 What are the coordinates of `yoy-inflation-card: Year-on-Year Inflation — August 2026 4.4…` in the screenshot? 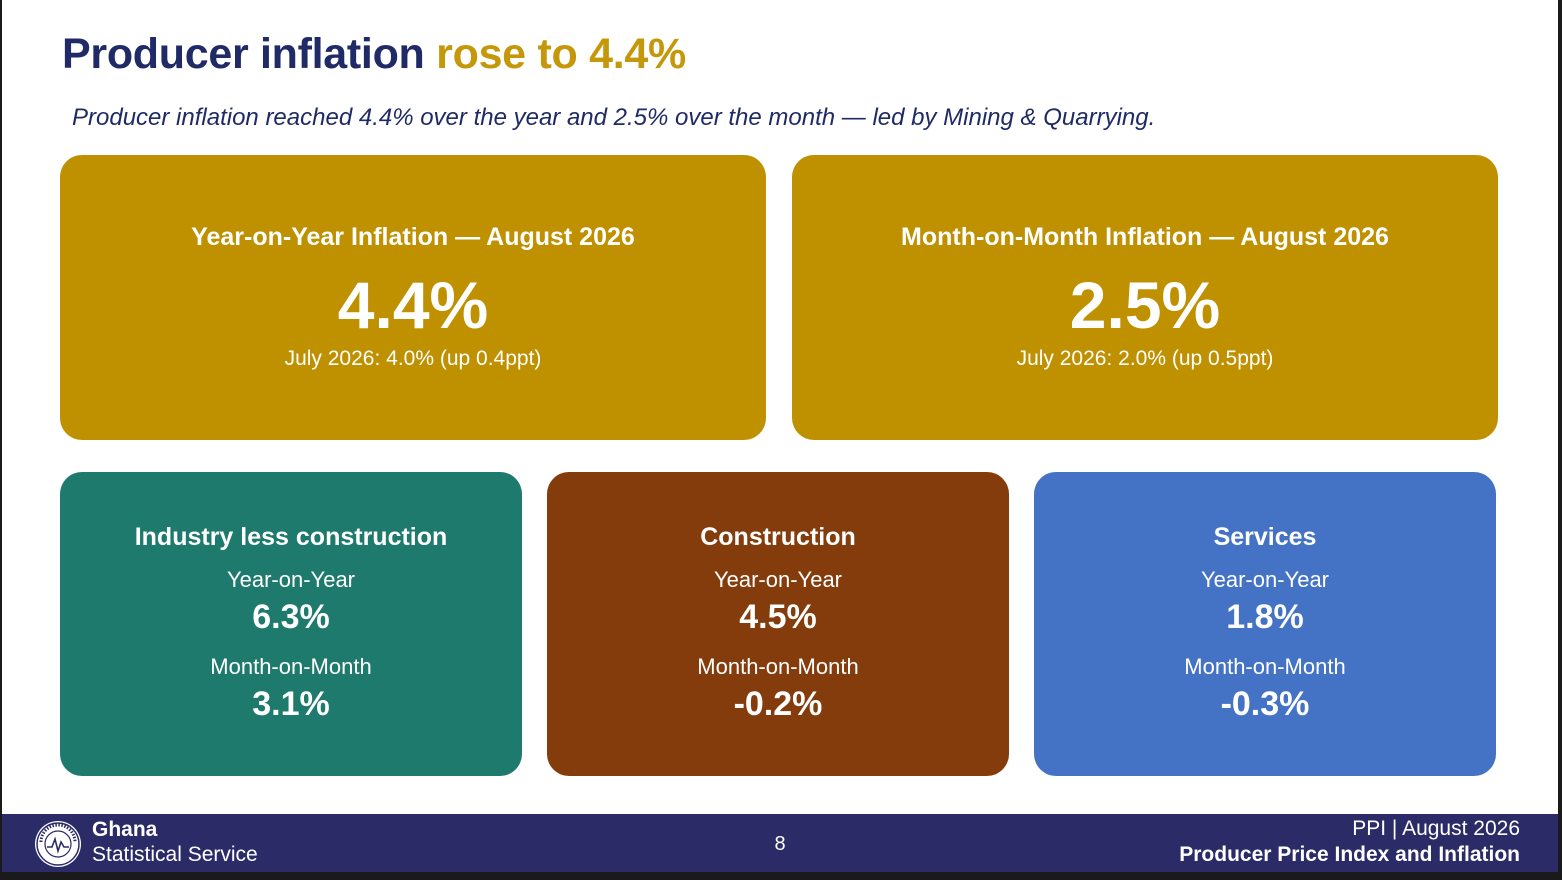 It's located at (413, 297).